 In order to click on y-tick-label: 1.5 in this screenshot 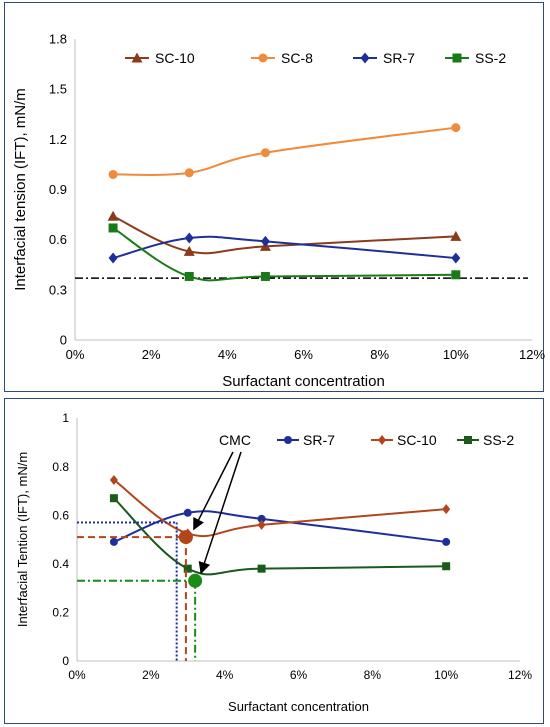, I will do `click(58, 89)`.